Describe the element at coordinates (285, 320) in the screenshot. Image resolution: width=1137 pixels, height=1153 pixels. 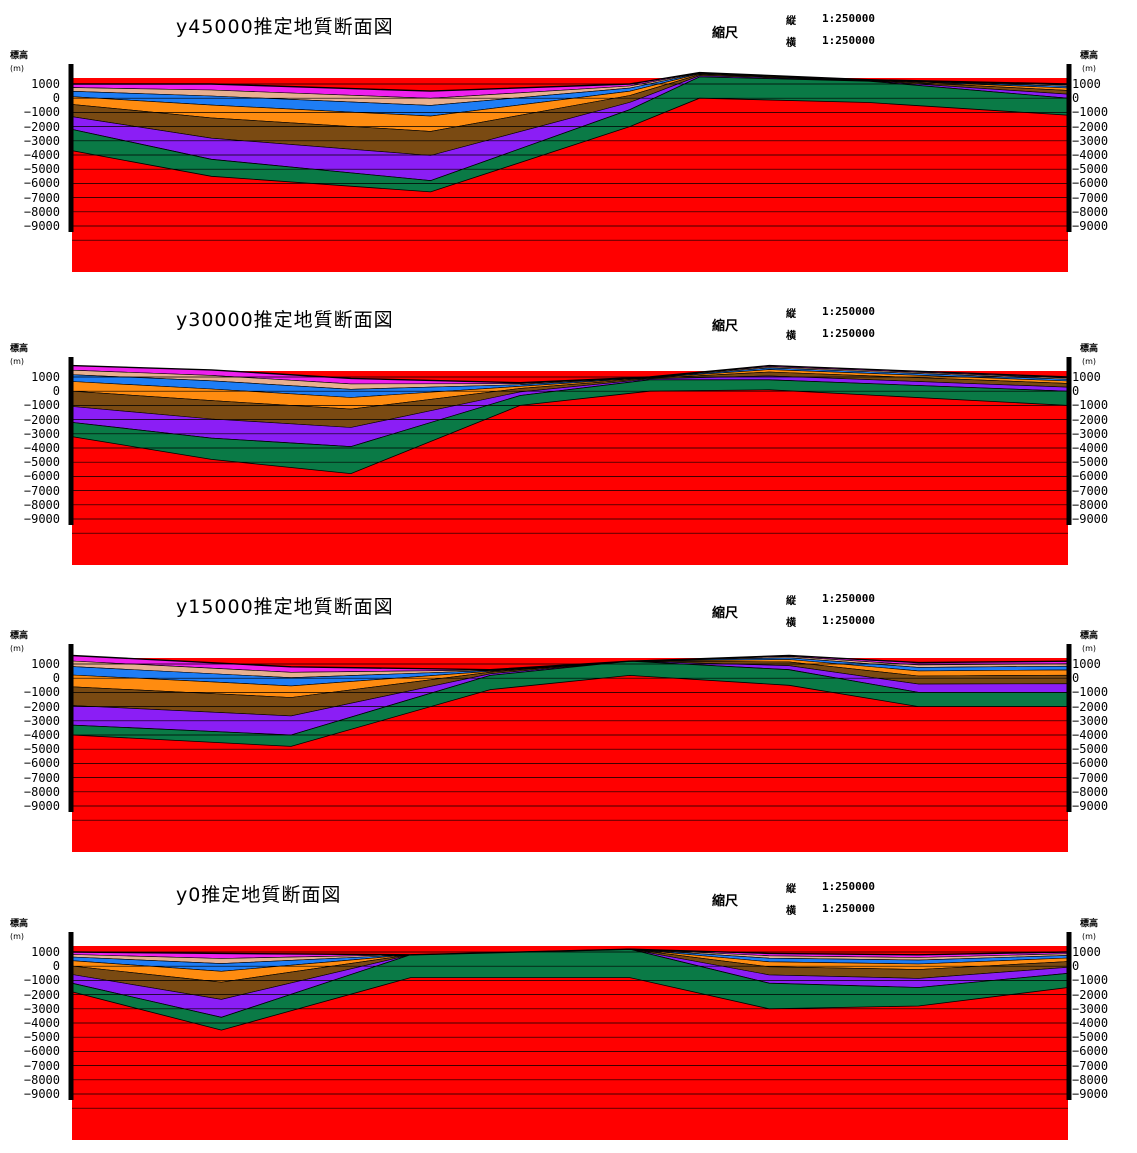
I see `section-title: y30000推定地質断面図` at that location.